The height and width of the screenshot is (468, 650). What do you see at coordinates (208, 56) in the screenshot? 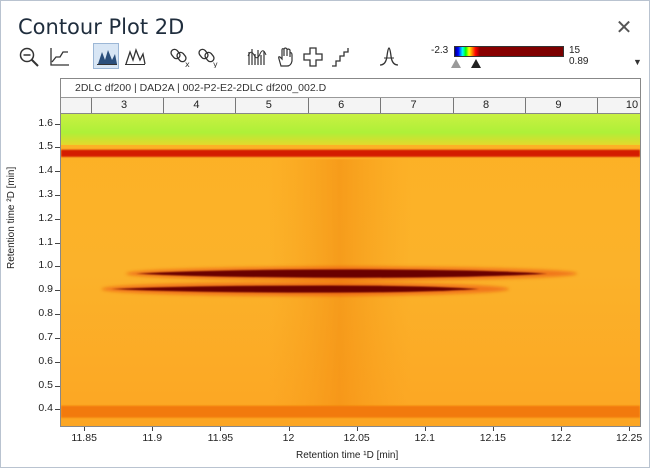
I see `unlink-y-icon: y` at bounding box center [208, 56].